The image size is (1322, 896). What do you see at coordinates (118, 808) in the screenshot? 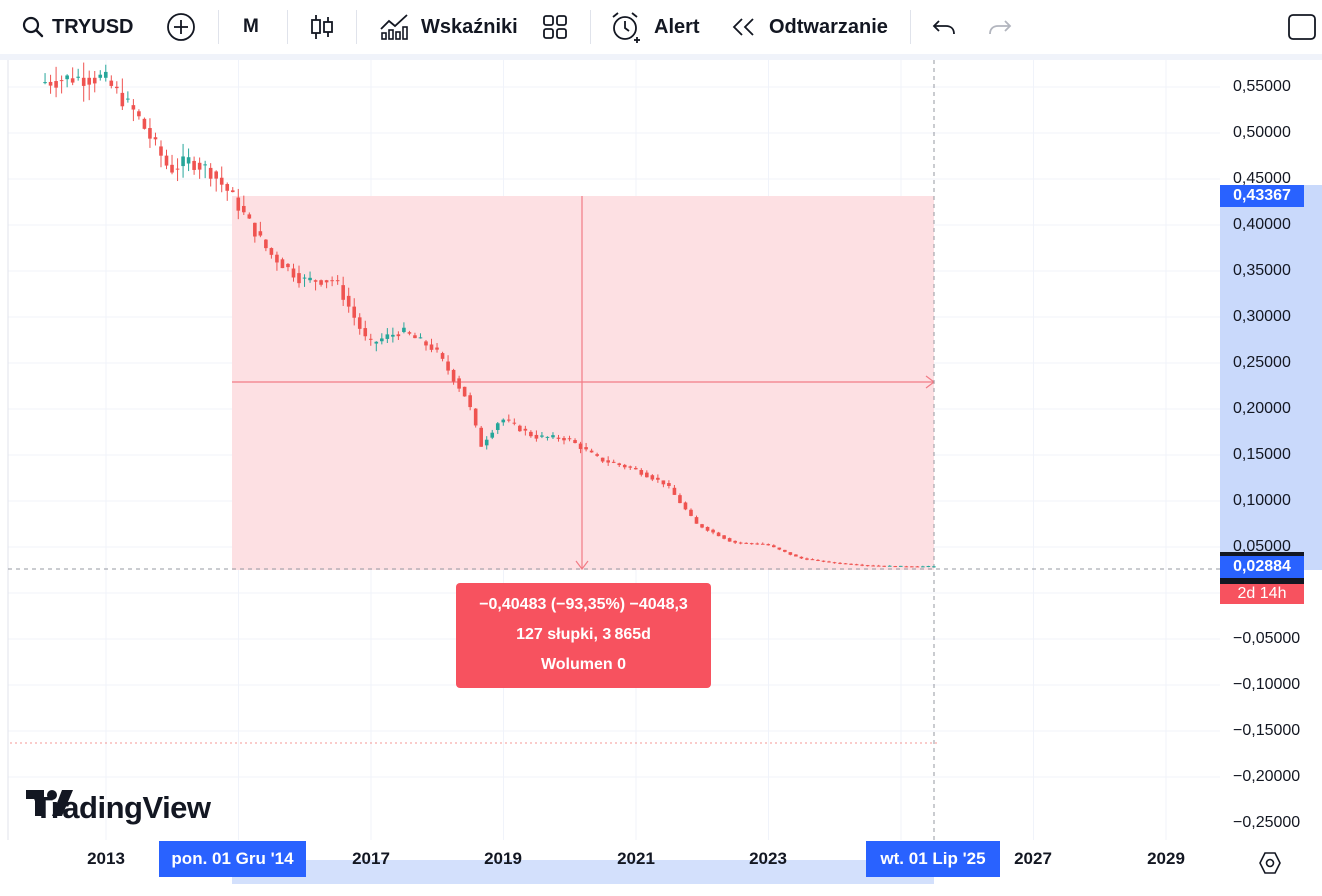
I see `tradingview-logo: TradingView` at bounding box center [118, 808].